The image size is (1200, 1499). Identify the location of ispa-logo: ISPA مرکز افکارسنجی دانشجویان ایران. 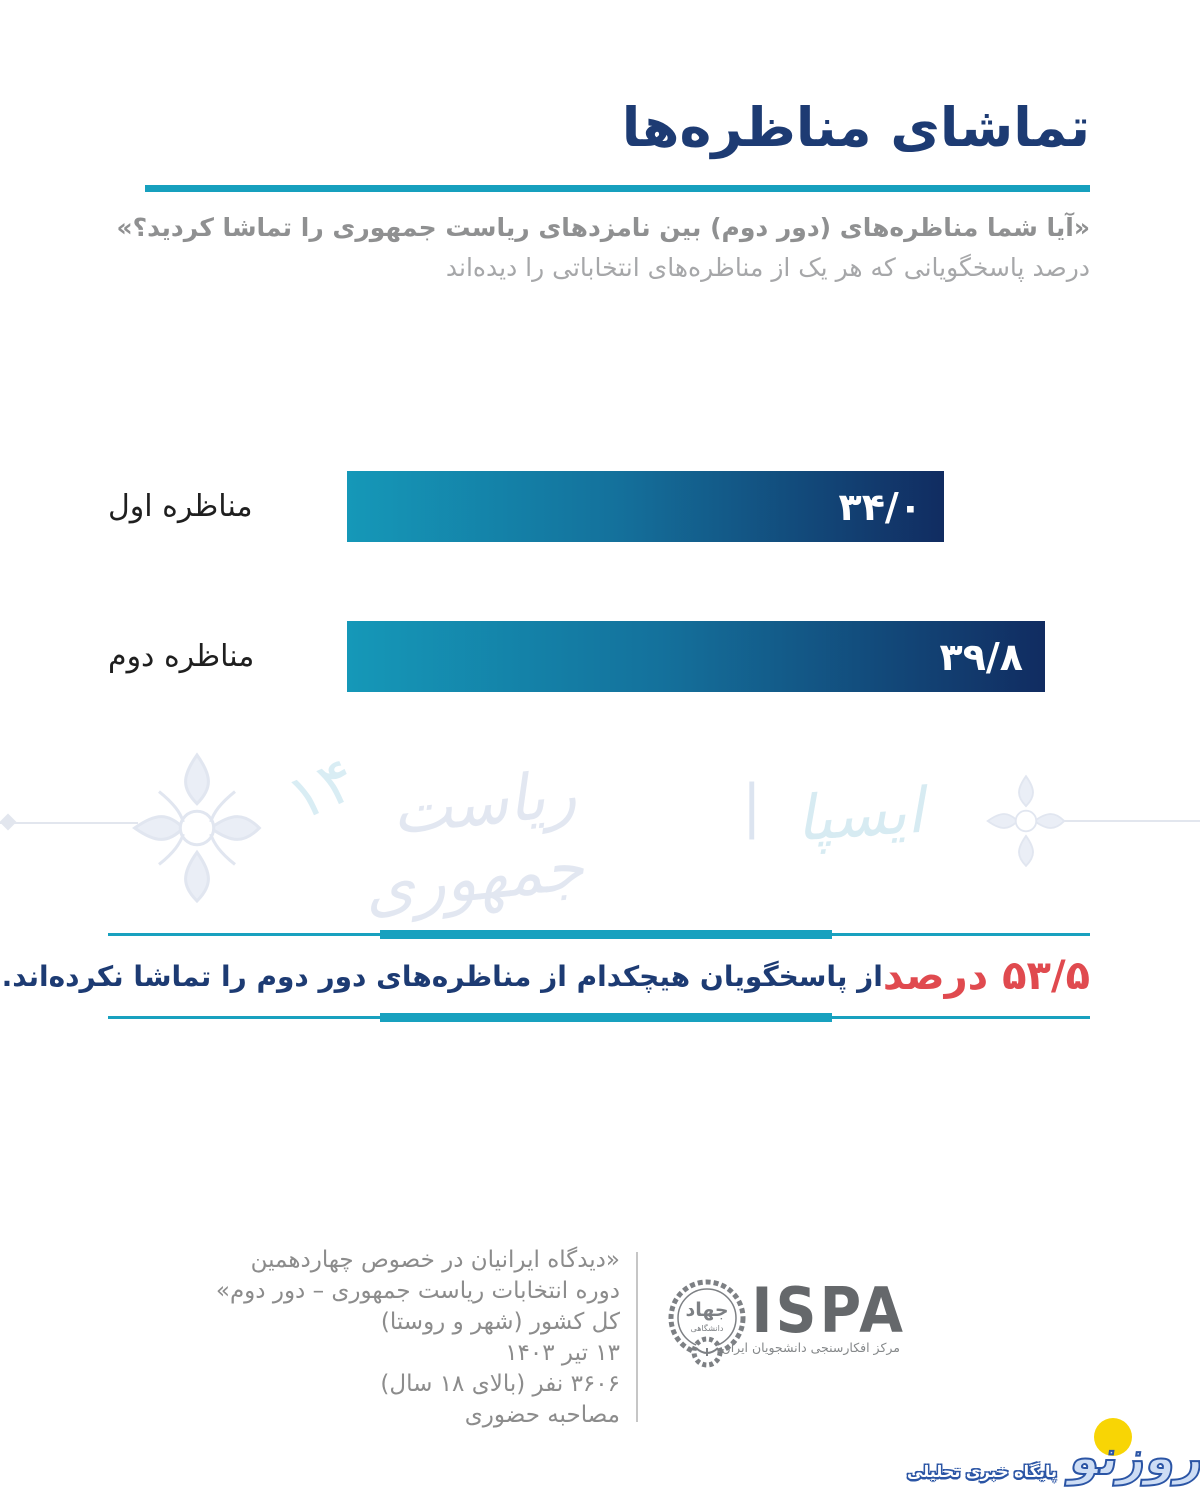
(812, 1317).